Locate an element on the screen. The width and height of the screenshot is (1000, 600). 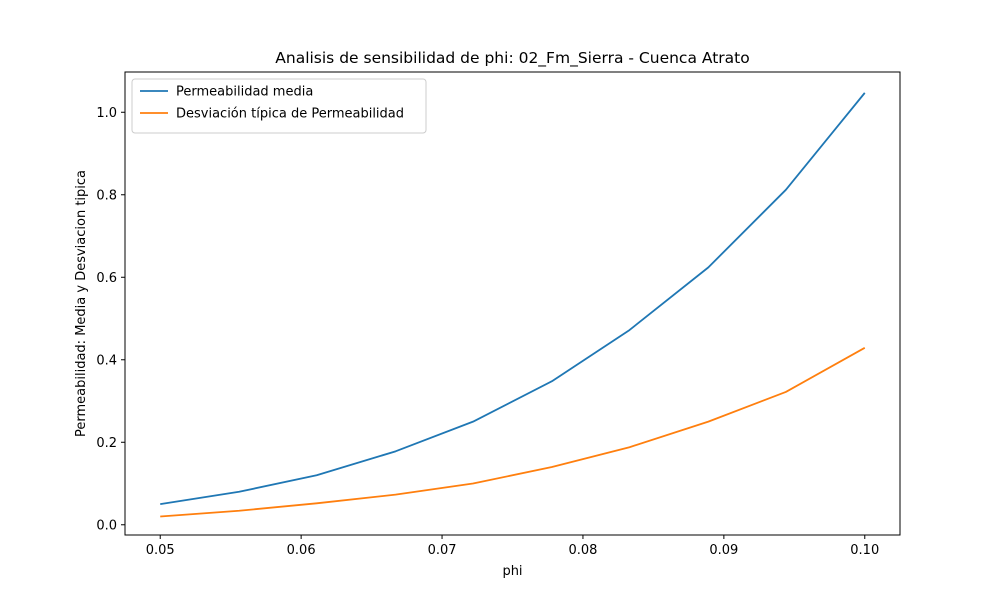
legend-label: Permeabilidad media is located at coordinates (244, 92).